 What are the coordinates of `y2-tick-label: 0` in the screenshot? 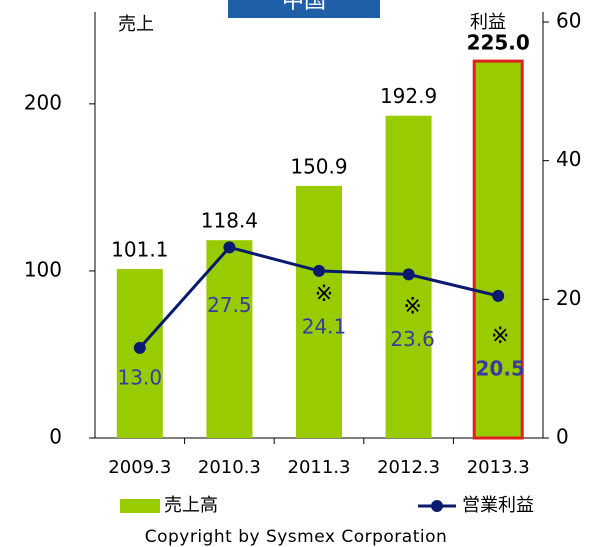 It's located at (562, 437).